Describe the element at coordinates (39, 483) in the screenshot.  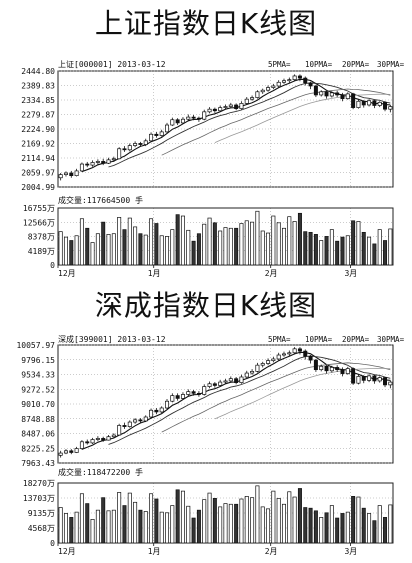
I see `volume-tick-label: 18270万` at that location.